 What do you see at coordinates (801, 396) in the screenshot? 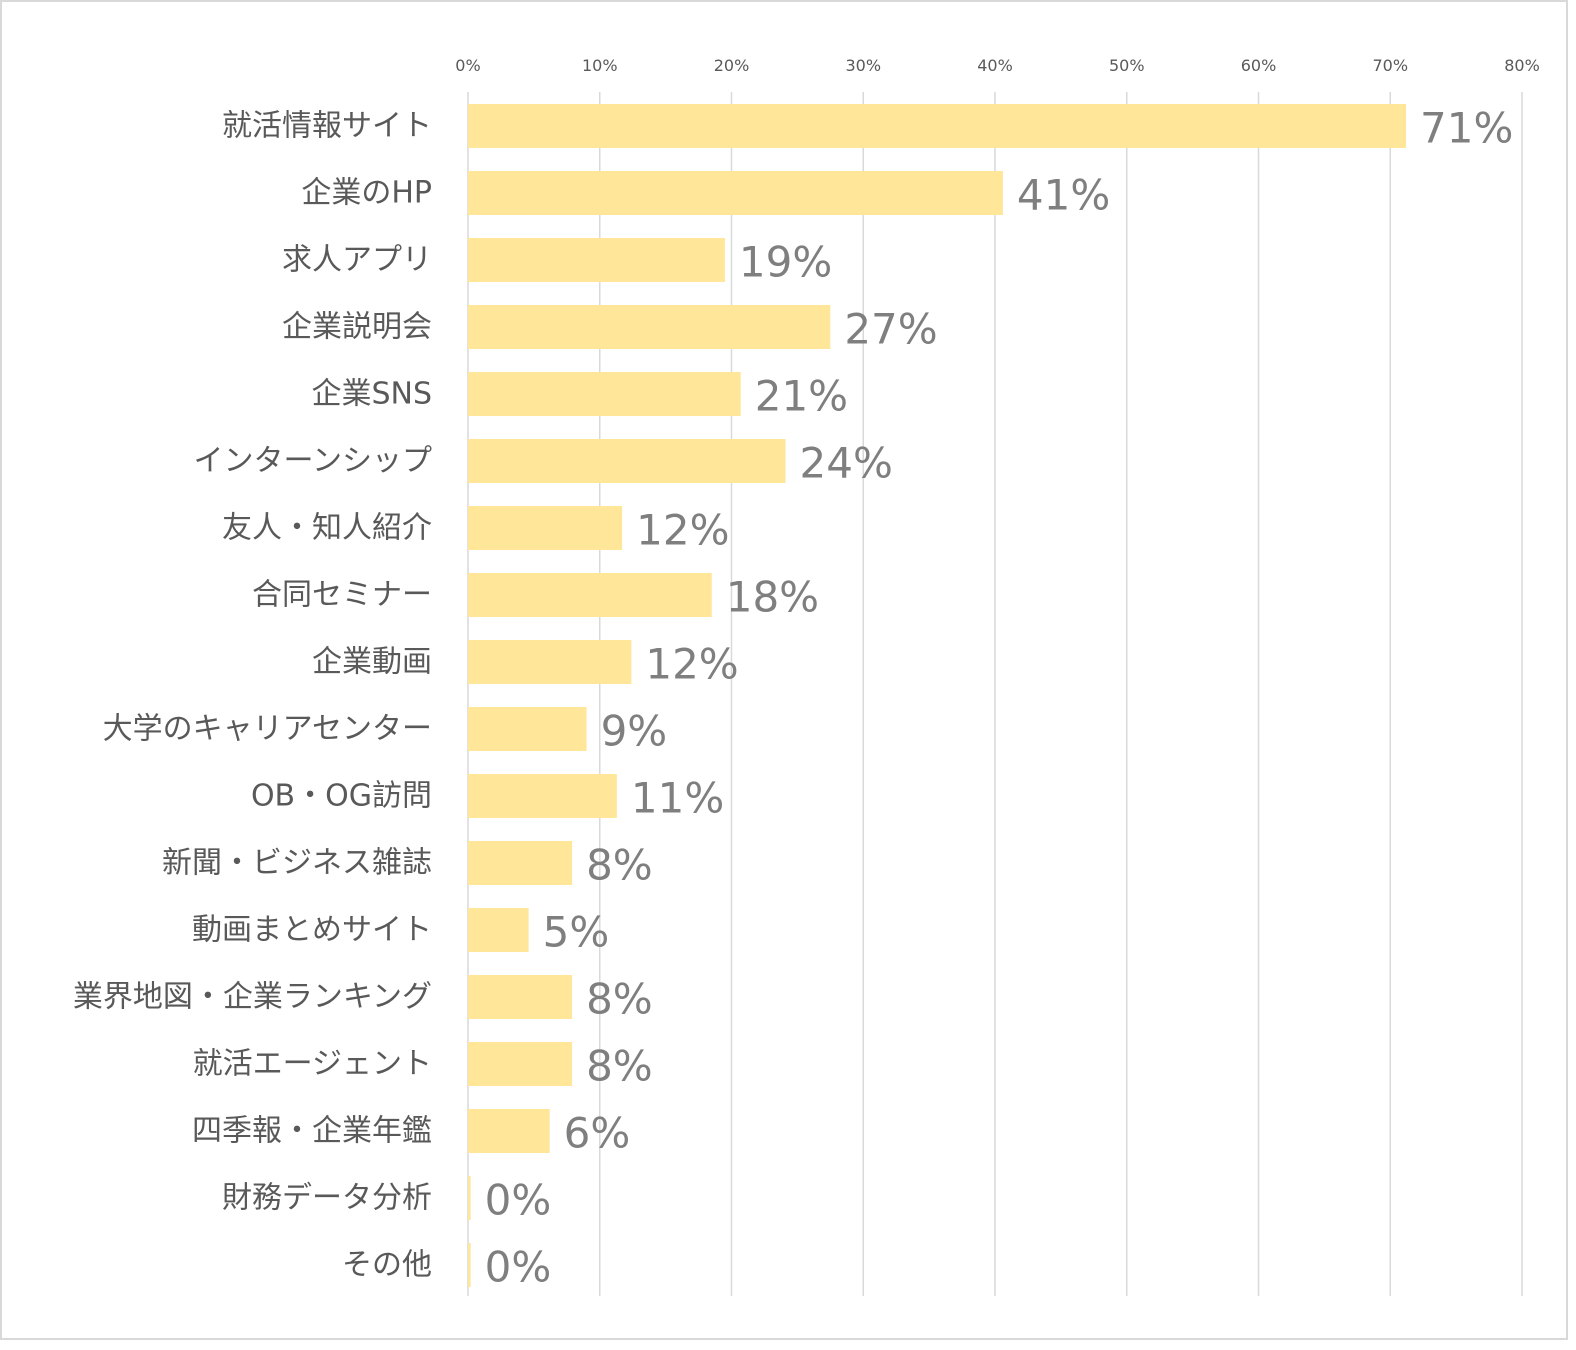
I see `data-label: 21%` at bounding box center [801, 396].